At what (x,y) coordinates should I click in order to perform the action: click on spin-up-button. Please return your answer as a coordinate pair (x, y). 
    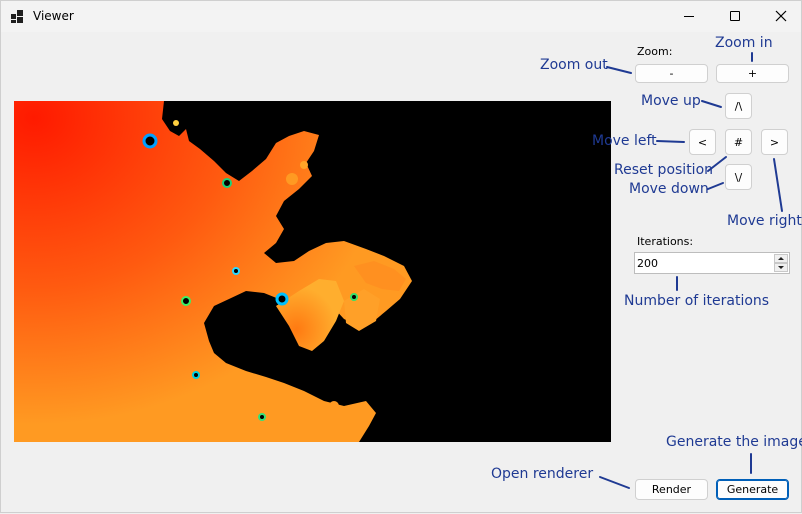
    Looking at the image, I should click on (781, 258).